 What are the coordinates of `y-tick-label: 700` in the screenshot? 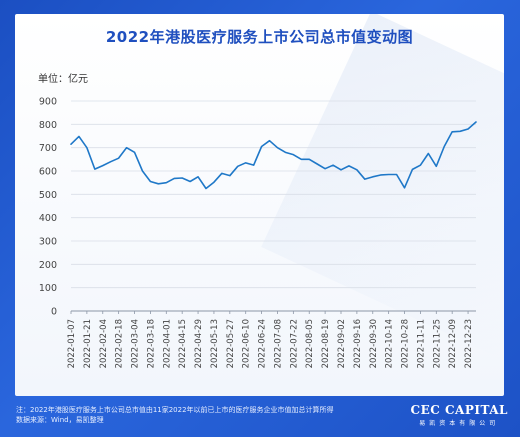 It's located at (48, 148).